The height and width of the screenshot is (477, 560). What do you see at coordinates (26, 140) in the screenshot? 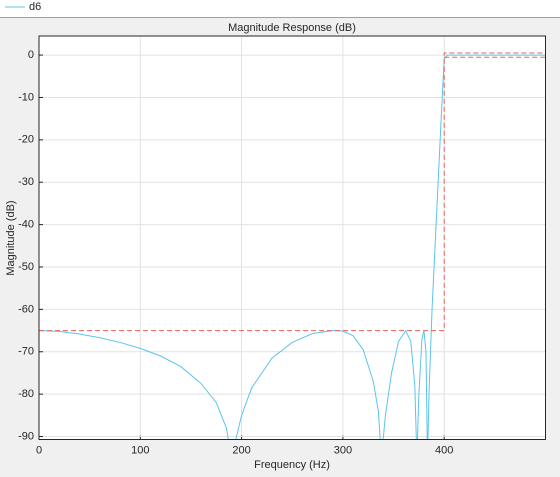
I see `y-tick-label: -20` at bounding box center [26, 140].